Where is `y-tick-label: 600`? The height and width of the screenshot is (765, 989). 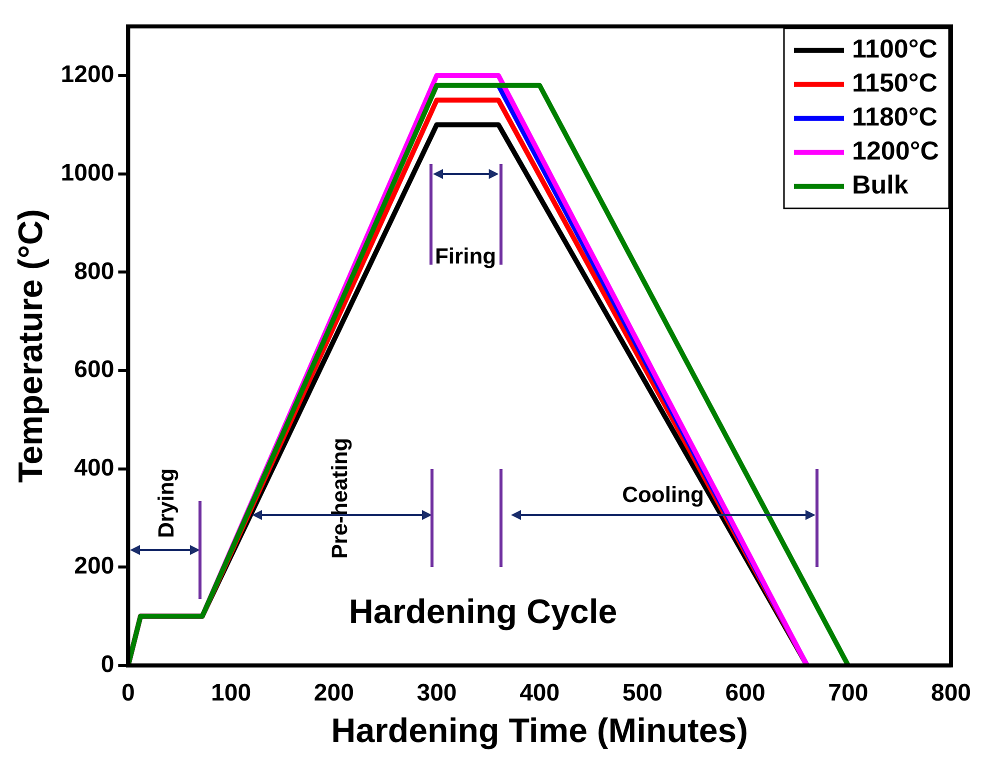
y-tick-label: 600 is located at coordinates (94, 370).